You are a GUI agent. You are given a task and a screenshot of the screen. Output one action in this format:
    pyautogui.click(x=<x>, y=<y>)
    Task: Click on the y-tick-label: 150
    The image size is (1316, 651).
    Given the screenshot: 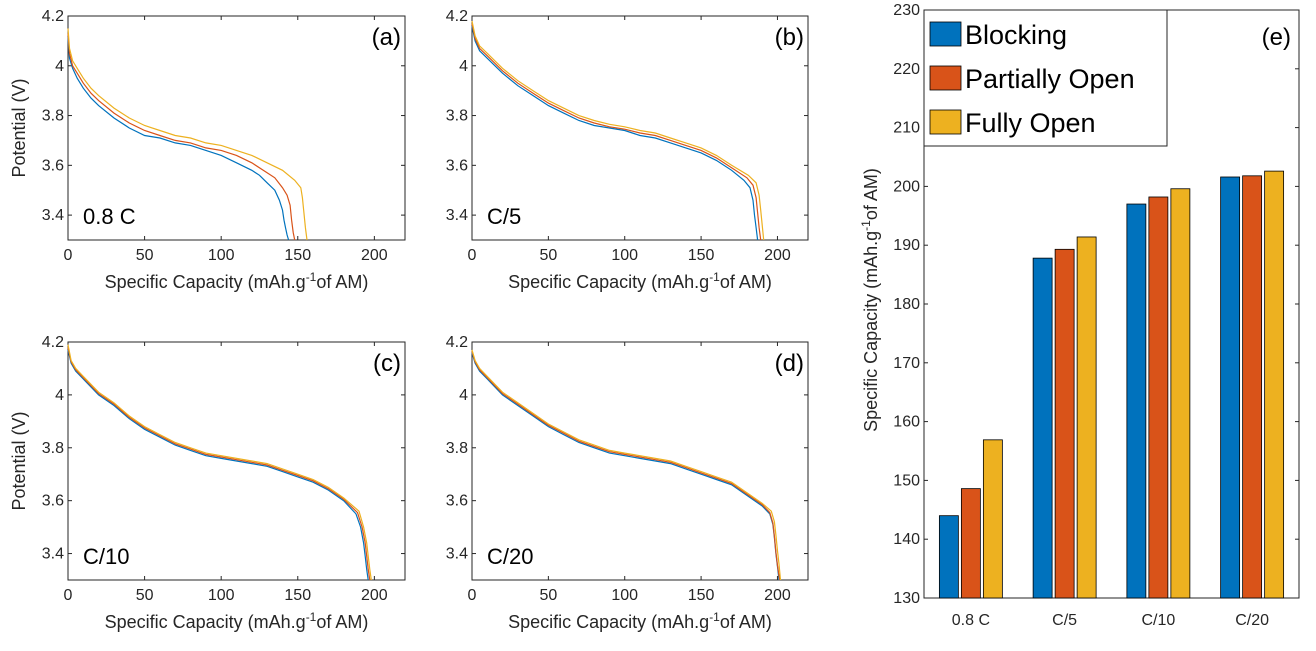 What is the action you would take?
    pyautogui.click(x=906, y=480)
    